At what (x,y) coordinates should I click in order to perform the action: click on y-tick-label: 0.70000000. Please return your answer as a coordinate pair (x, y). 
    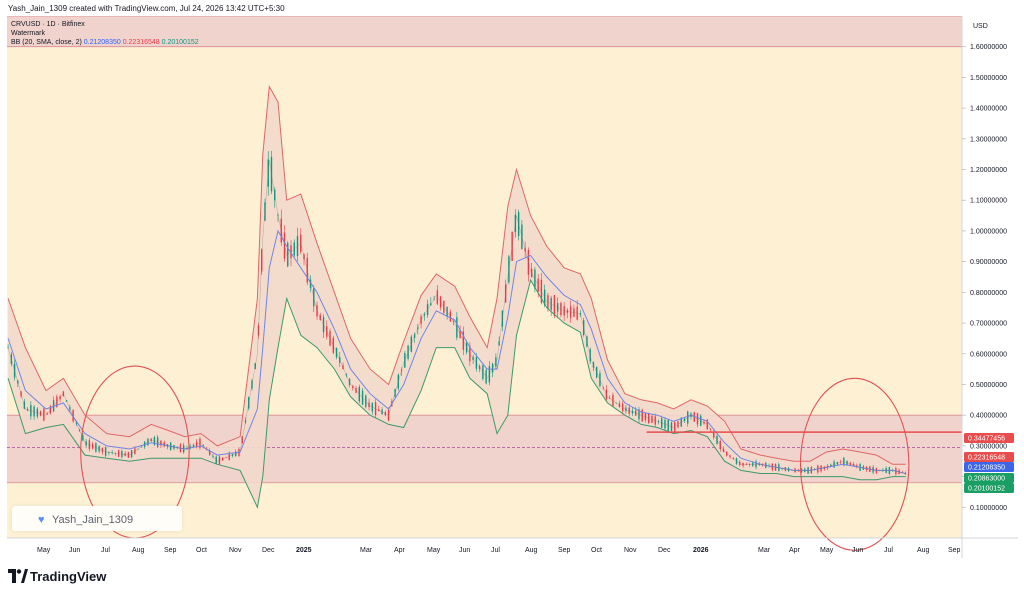
    Looking at the image, I should click on (988, 324).